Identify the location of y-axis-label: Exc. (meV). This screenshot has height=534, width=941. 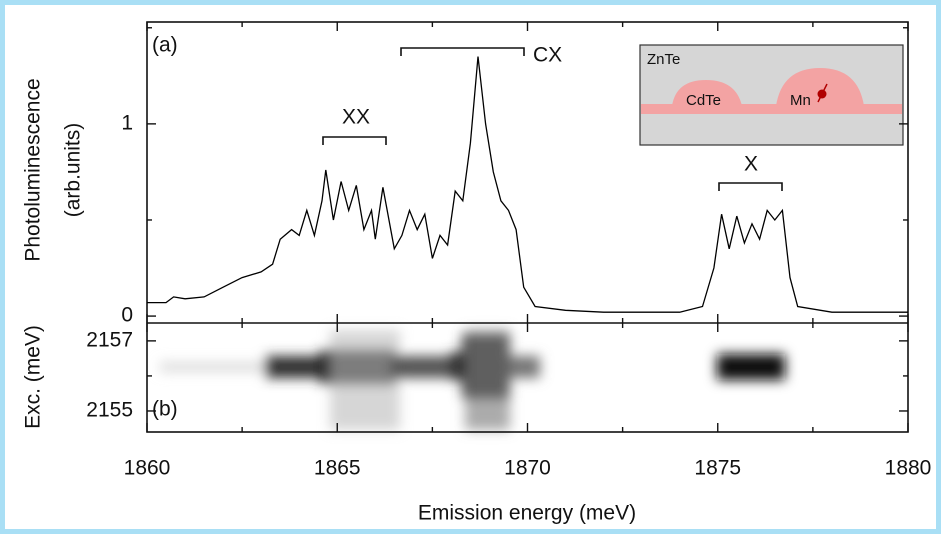
(33, 377).